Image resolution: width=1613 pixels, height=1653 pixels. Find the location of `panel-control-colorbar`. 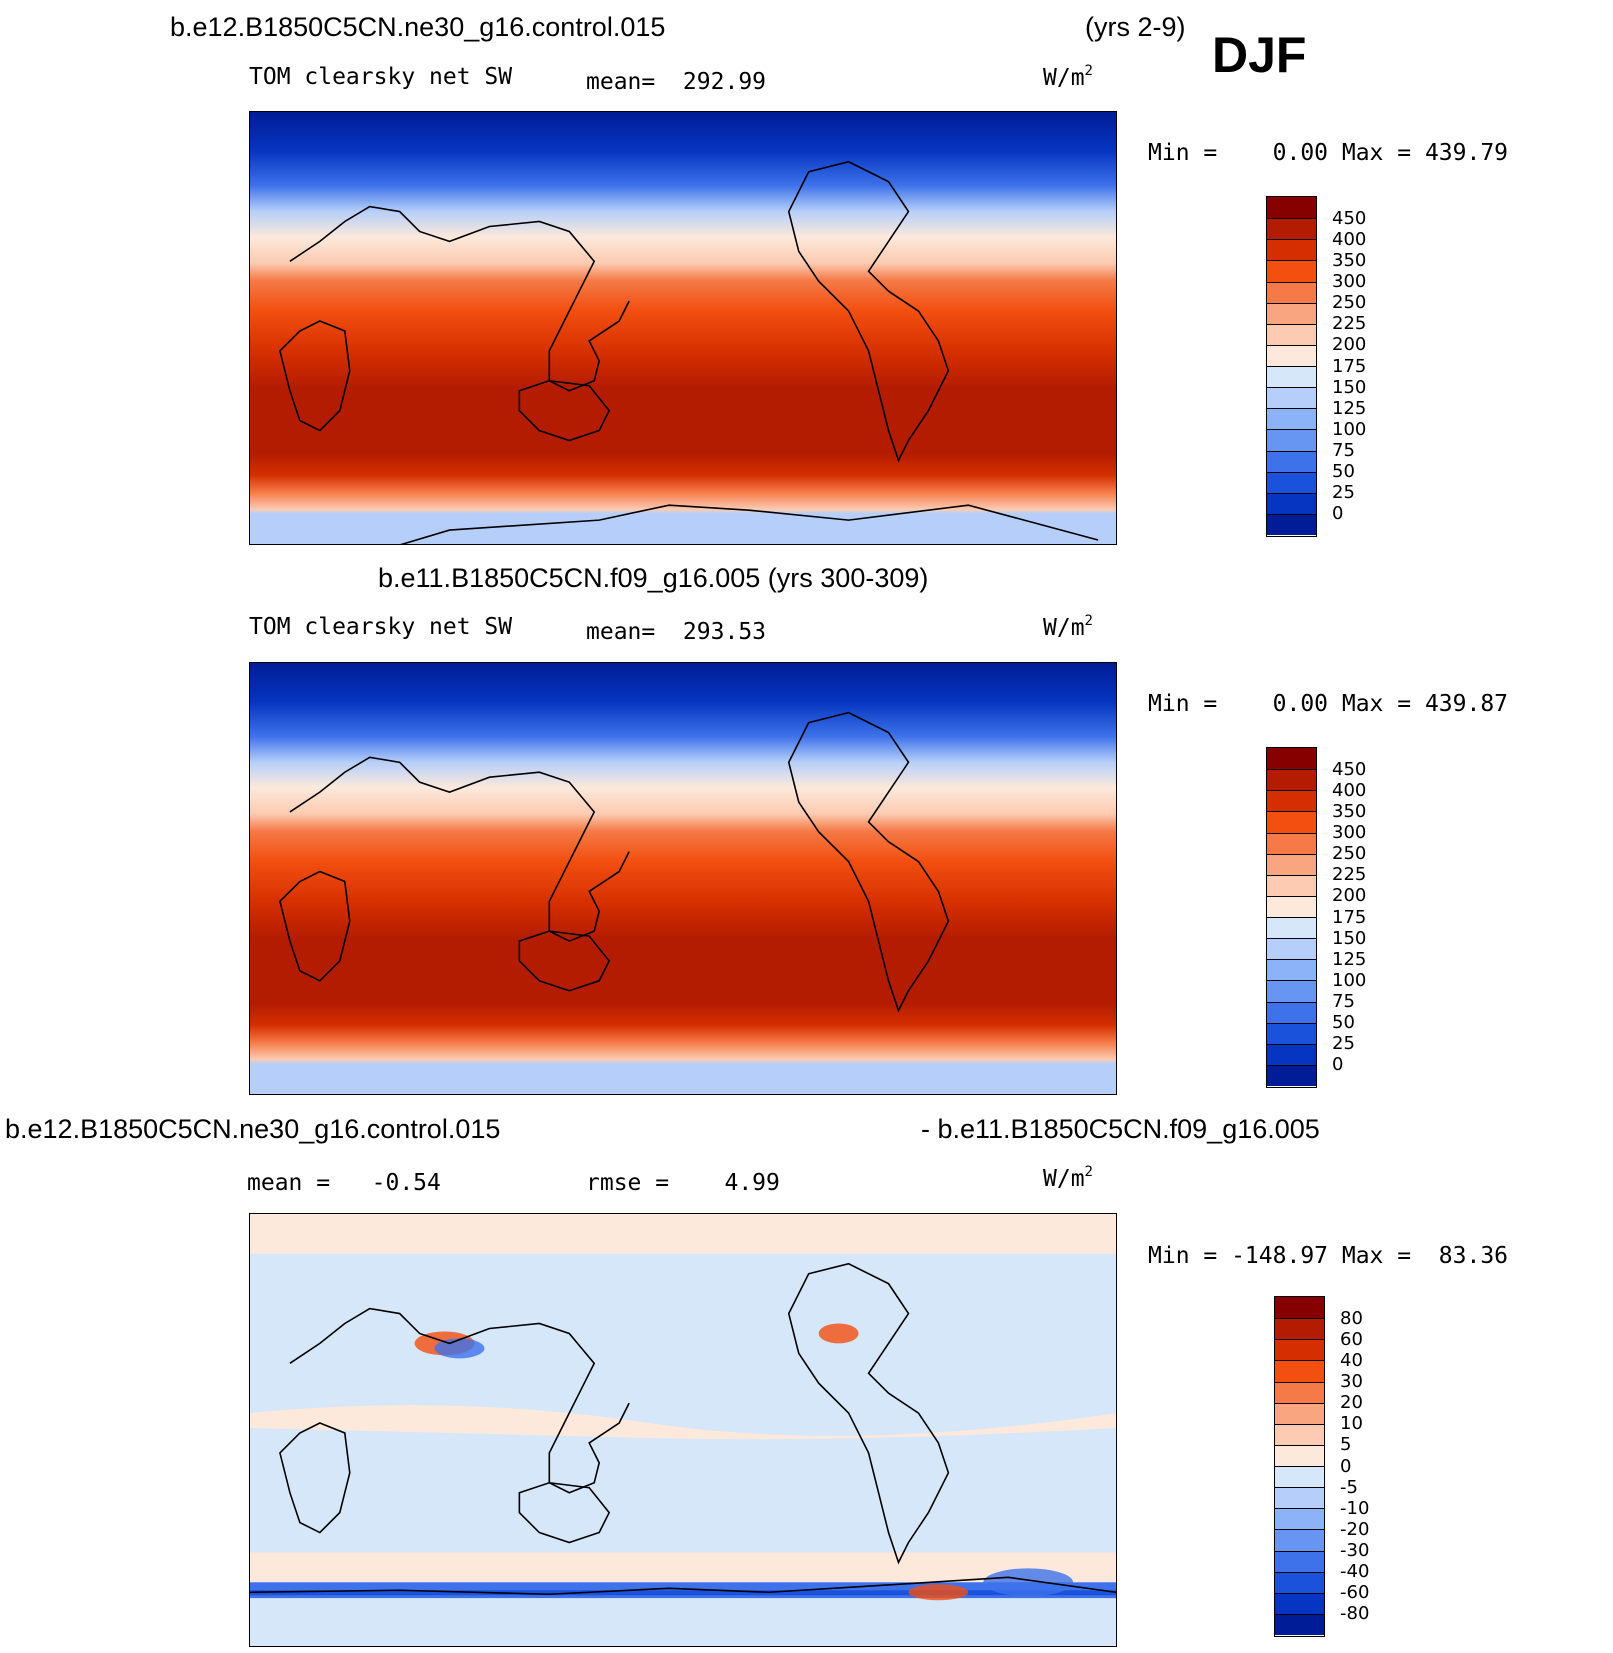

panel-control-colorbar is located at coordinates (1291, 917).